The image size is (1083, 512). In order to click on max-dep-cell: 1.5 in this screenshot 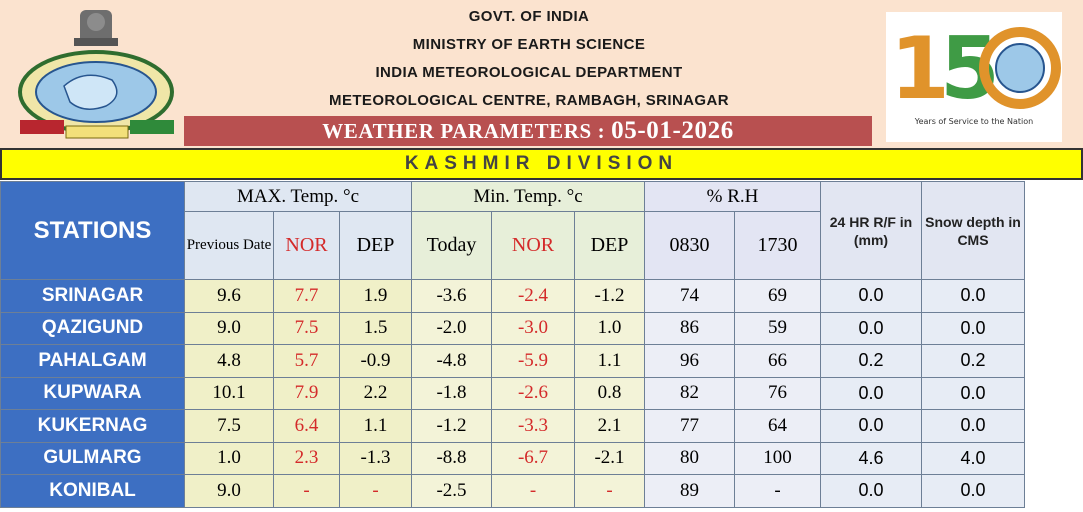, I will do `click(375, 328)`.